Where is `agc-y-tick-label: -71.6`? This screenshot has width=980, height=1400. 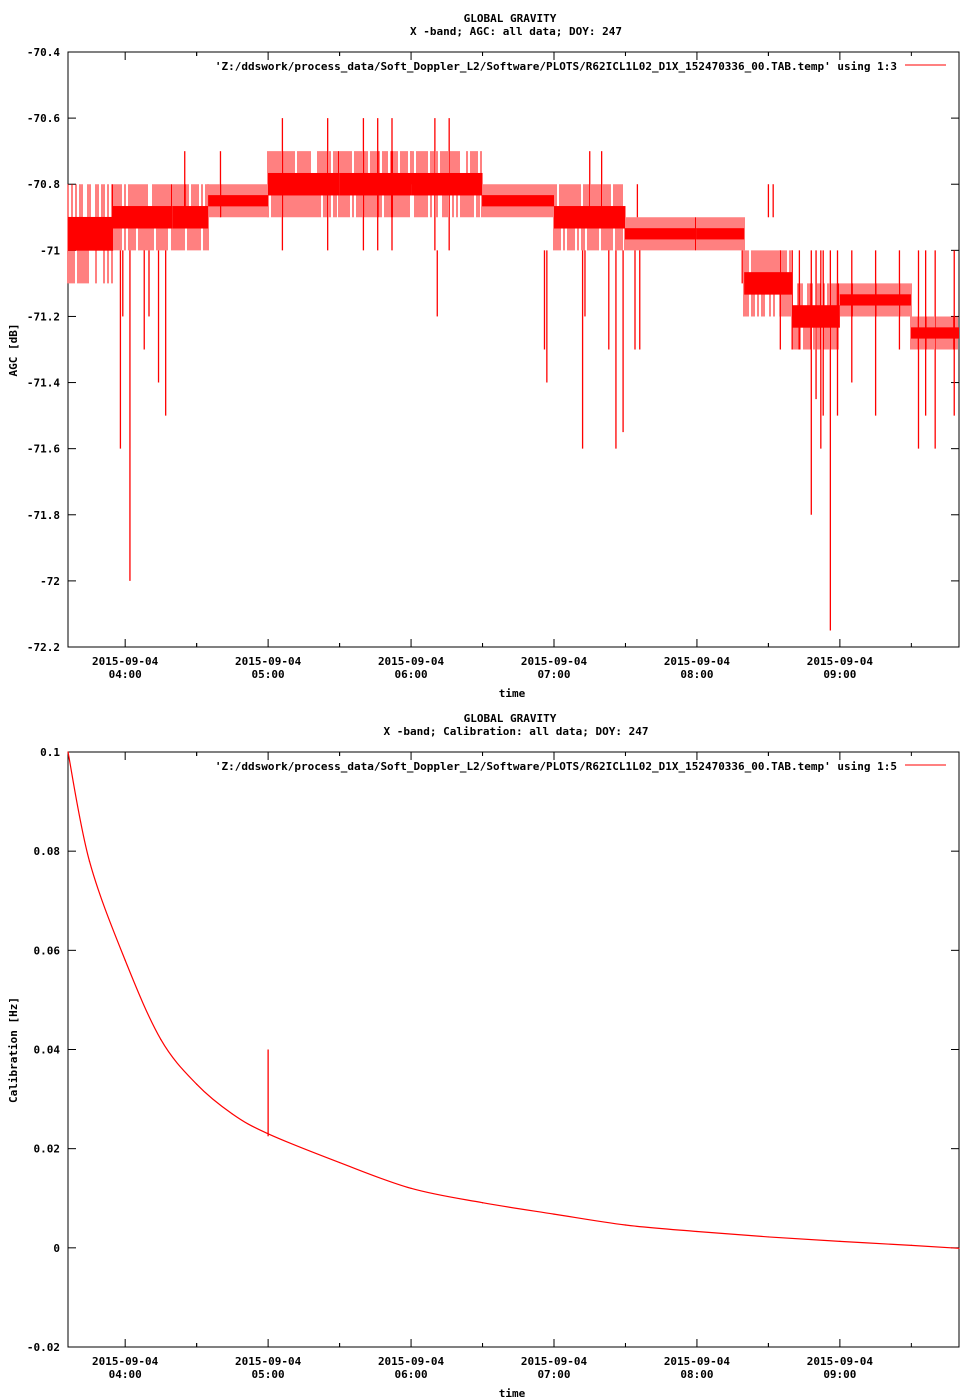 agc-y-tick-label: -71.6 is located at coordinates (43, 449).